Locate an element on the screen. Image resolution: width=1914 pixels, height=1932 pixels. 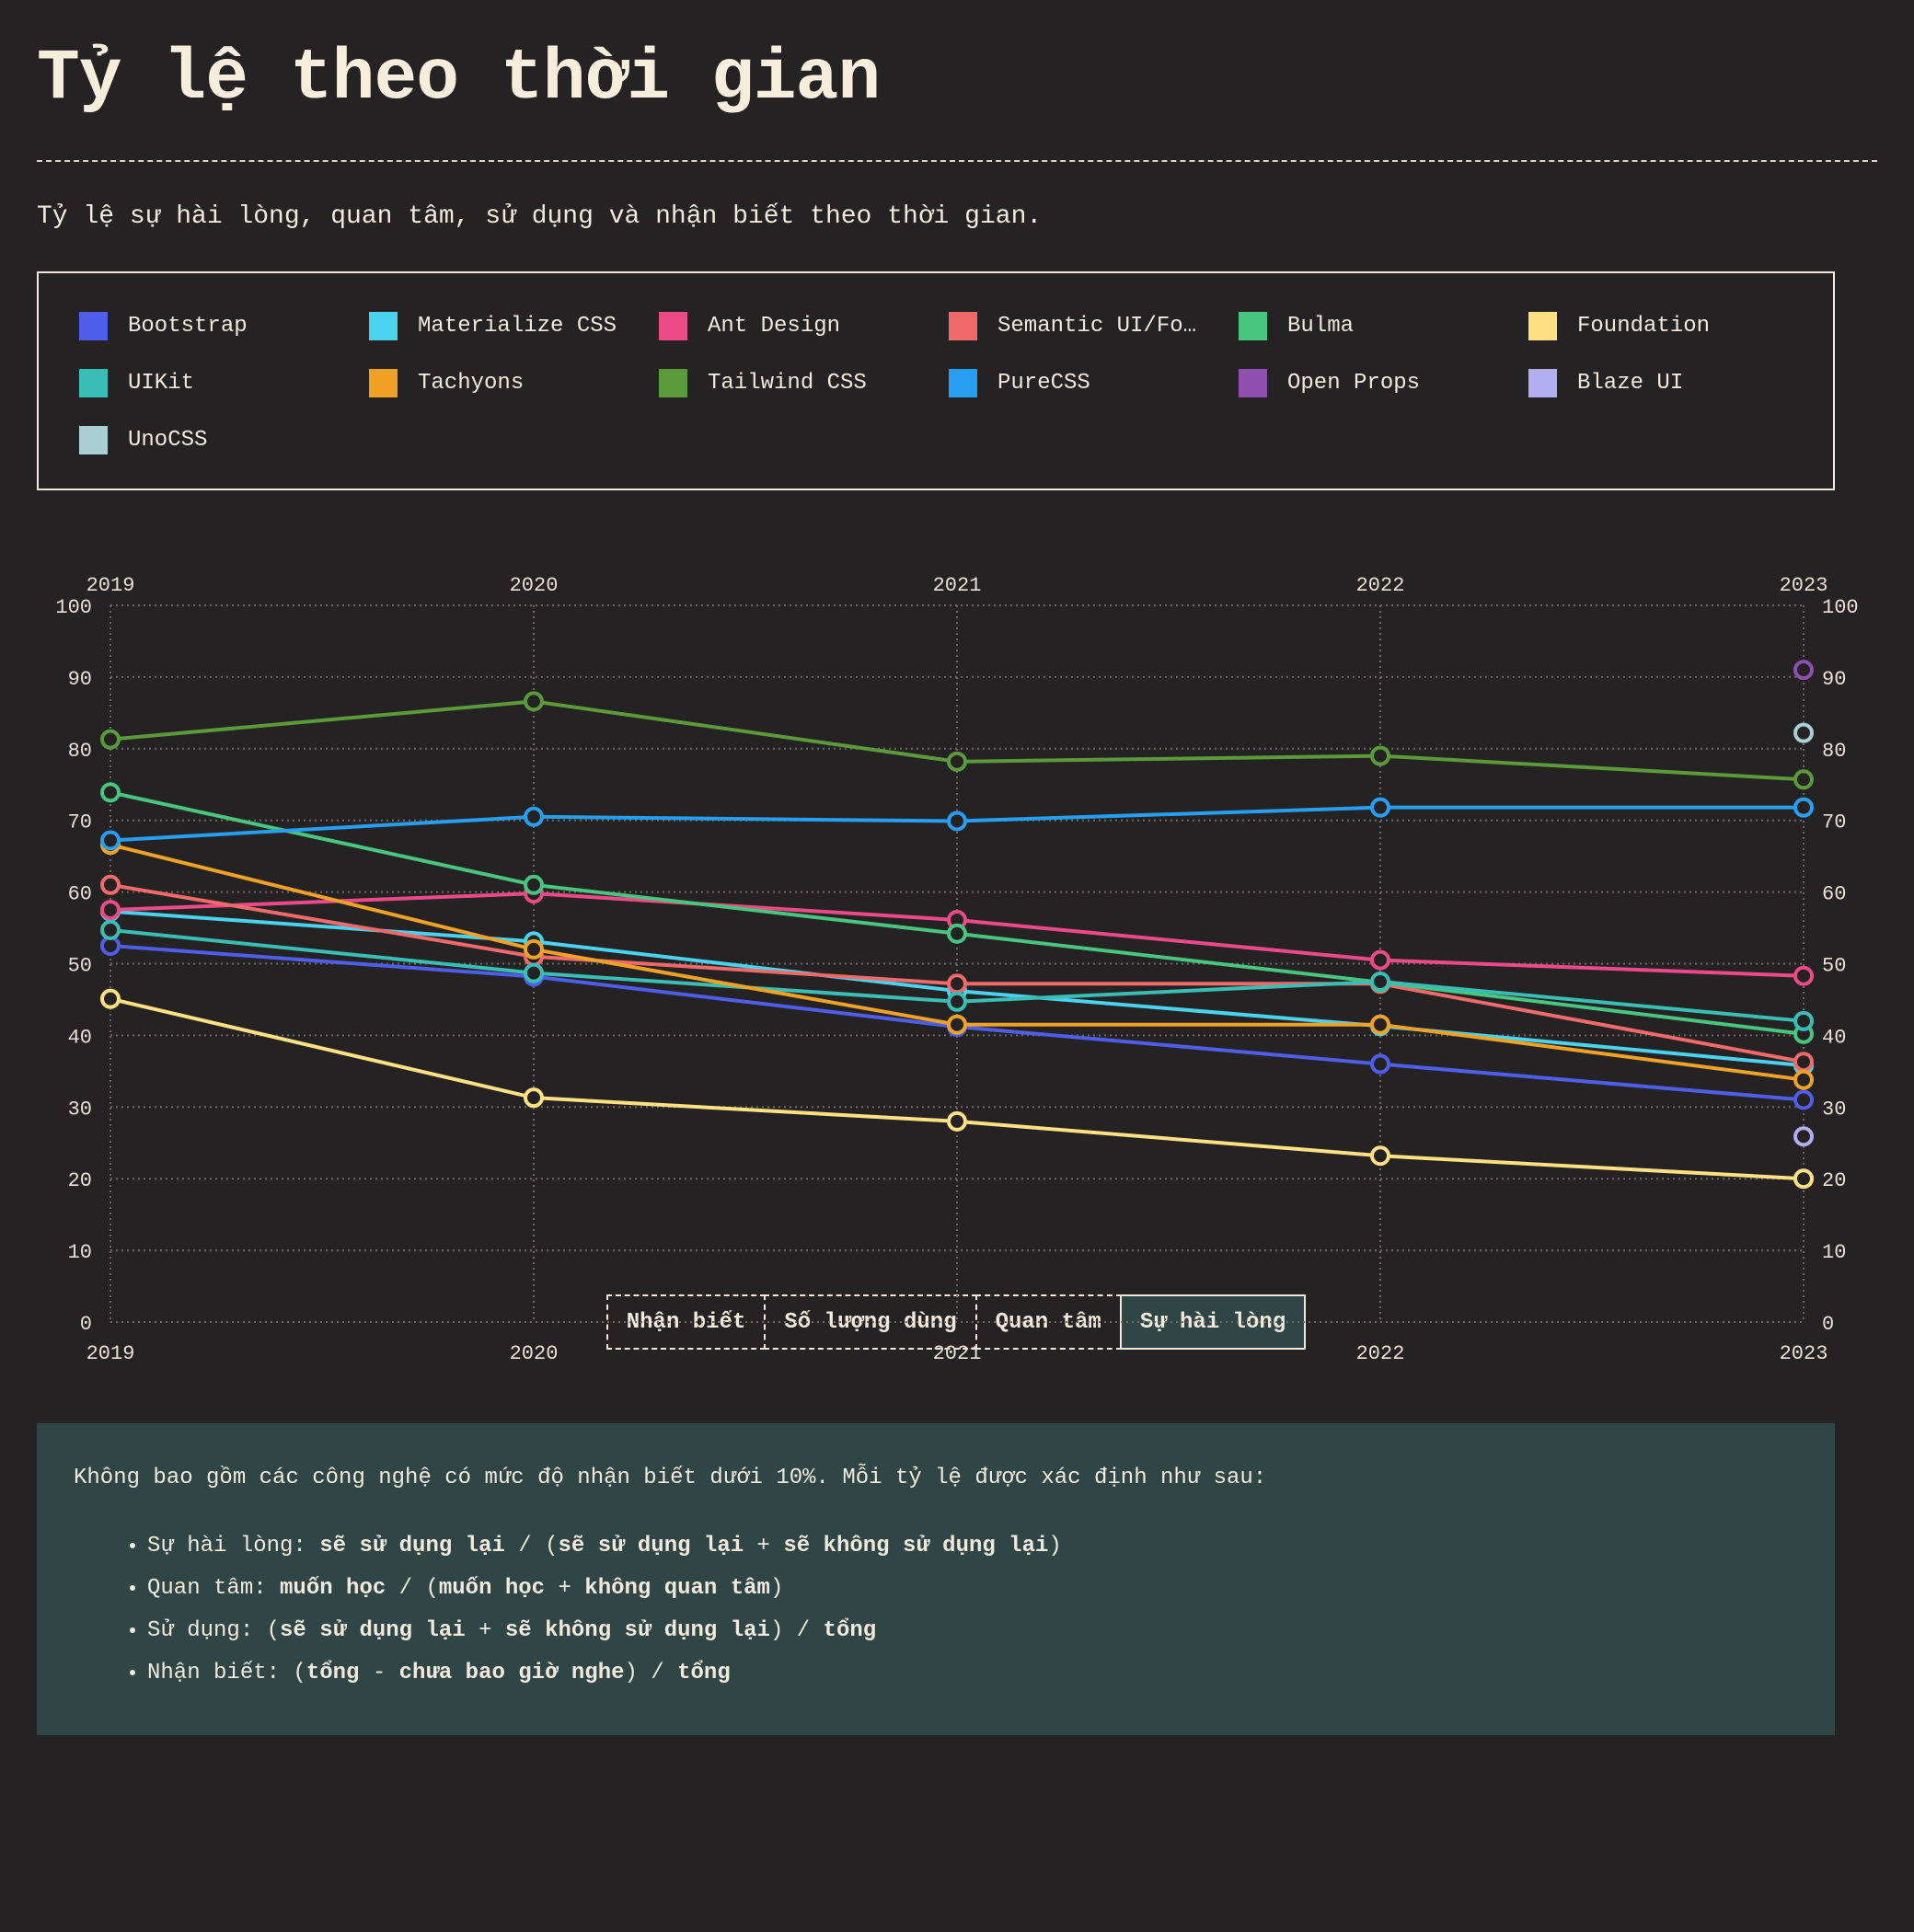
legend-label: UnoCSS is located at coordinates (168, 440).